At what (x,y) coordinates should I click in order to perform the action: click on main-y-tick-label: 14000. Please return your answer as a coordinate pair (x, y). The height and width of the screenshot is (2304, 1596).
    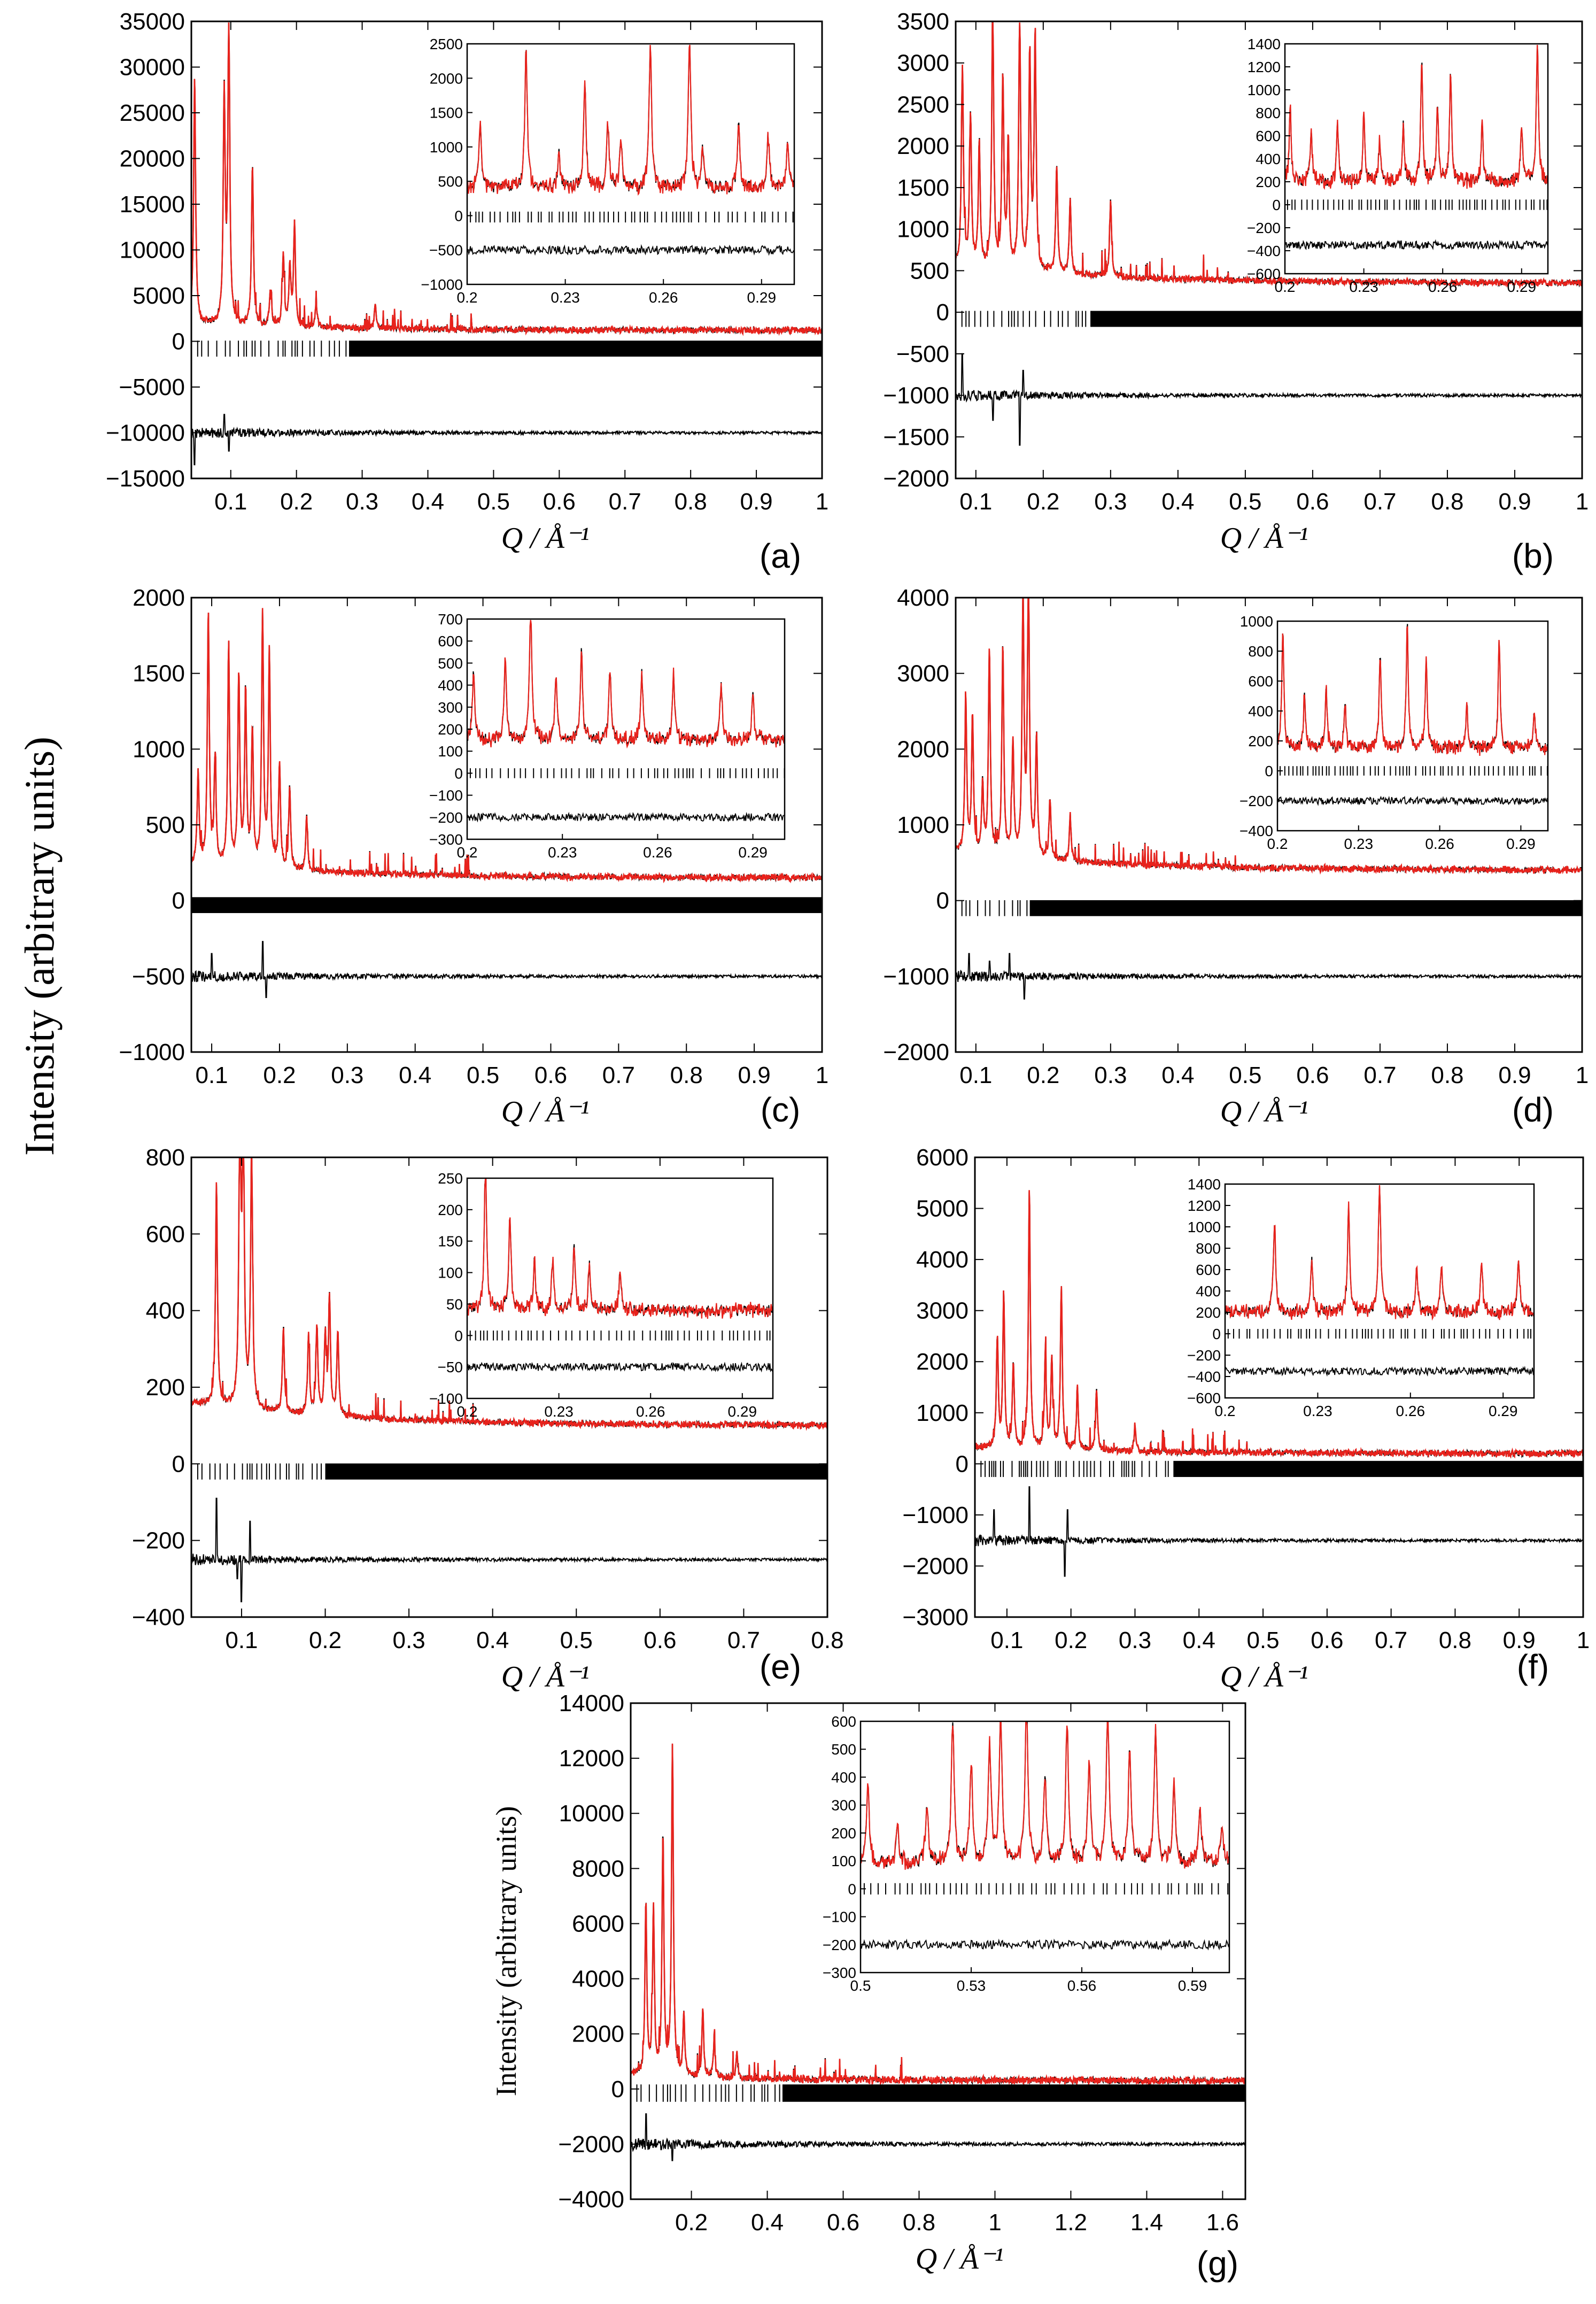
    Looking at the image, I should click on (591, 1704).